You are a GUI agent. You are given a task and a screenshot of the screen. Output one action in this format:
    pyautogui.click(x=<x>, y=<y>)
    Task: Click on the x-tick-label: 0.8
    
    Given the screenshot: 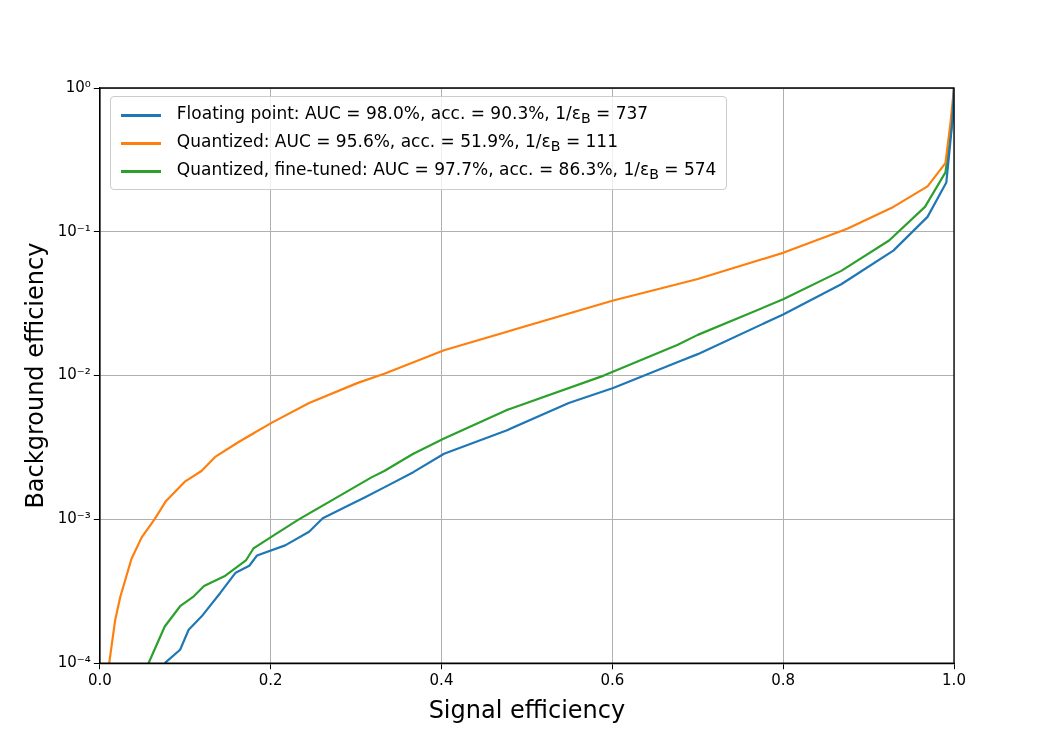 What is the action you would take?
    pyautogui.click(x=783, y=680)
    